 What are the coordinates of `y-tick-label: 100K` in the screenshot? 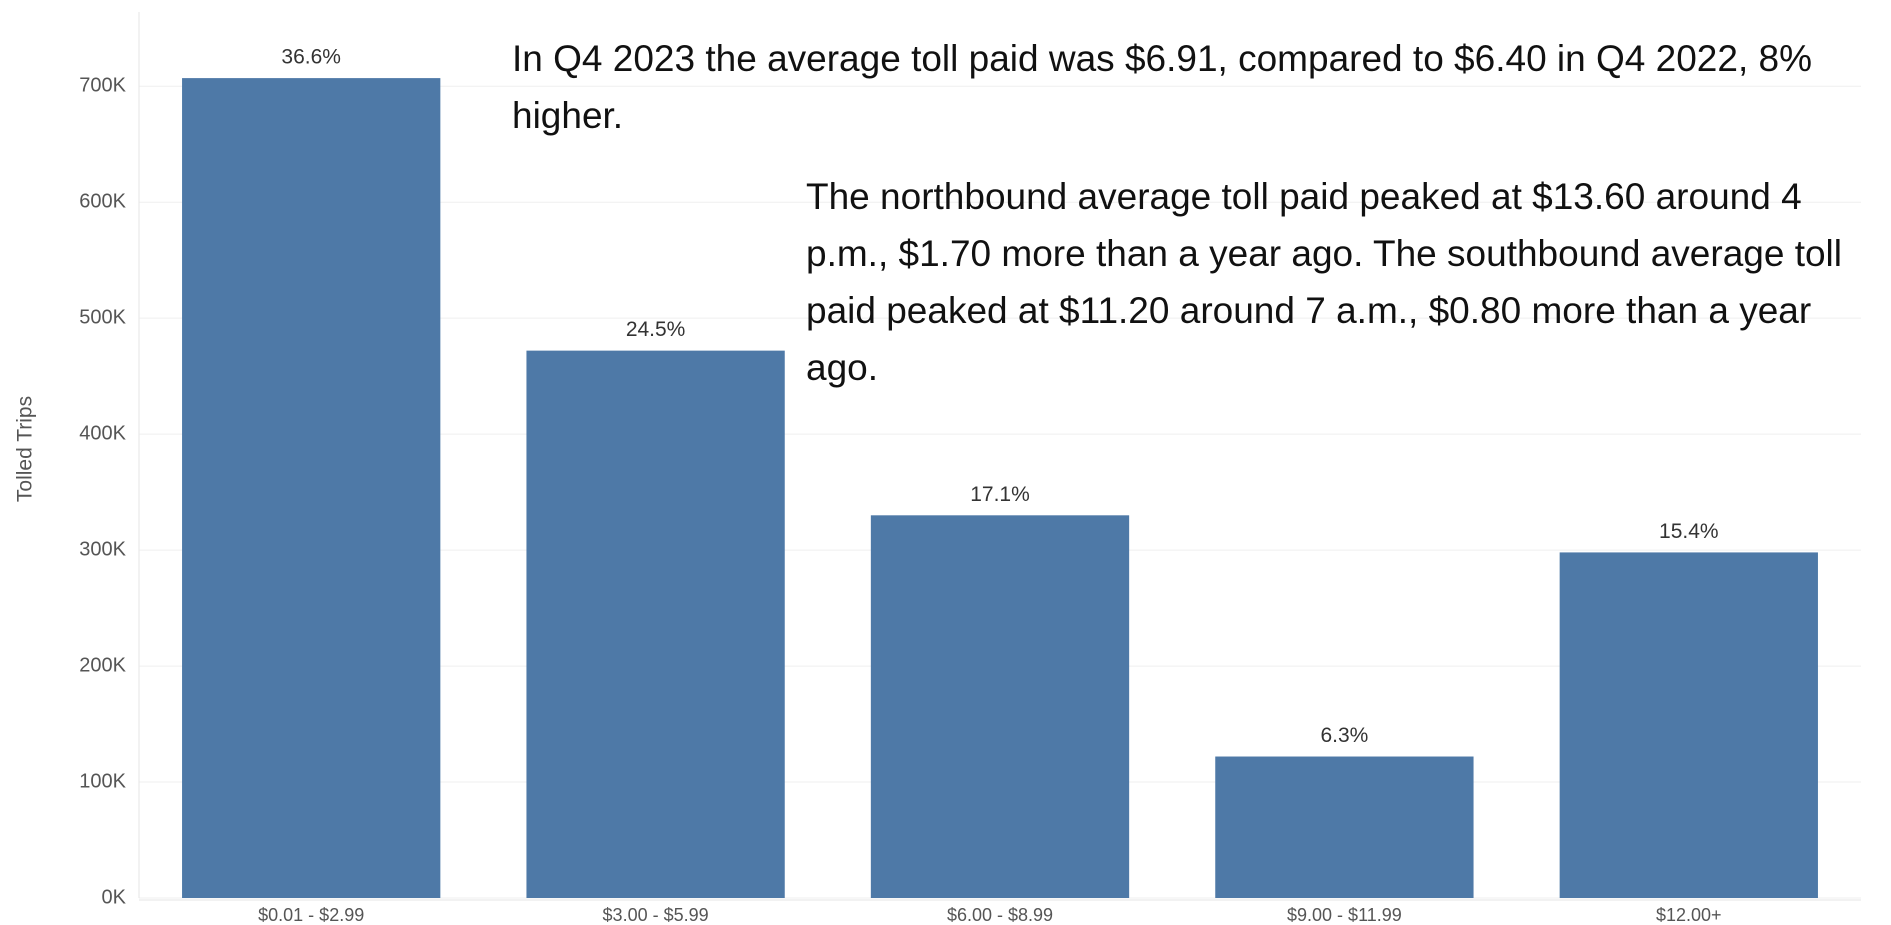 It's located at (102, 781).